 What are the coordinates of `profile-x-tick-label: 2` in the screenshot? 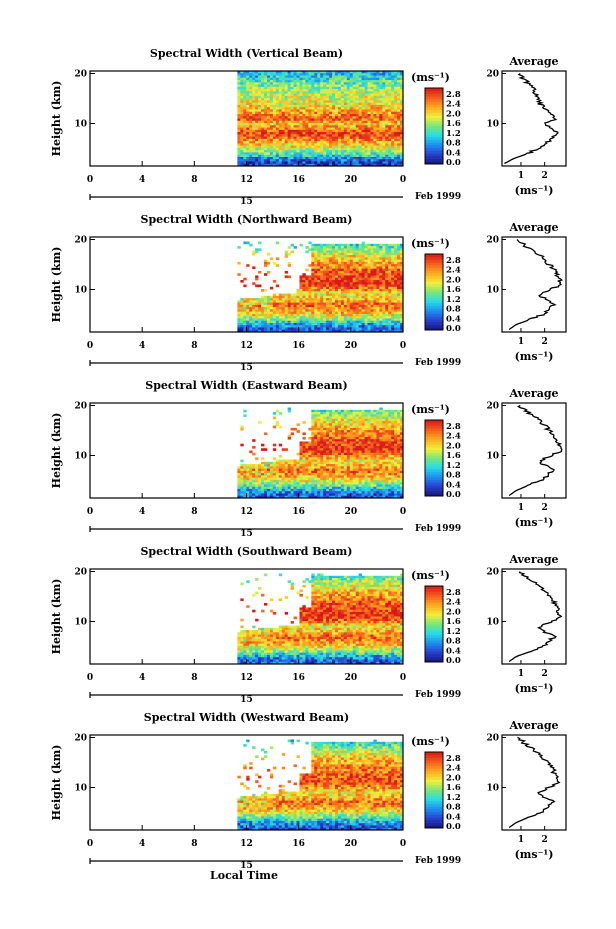 It's located at (545, 176).